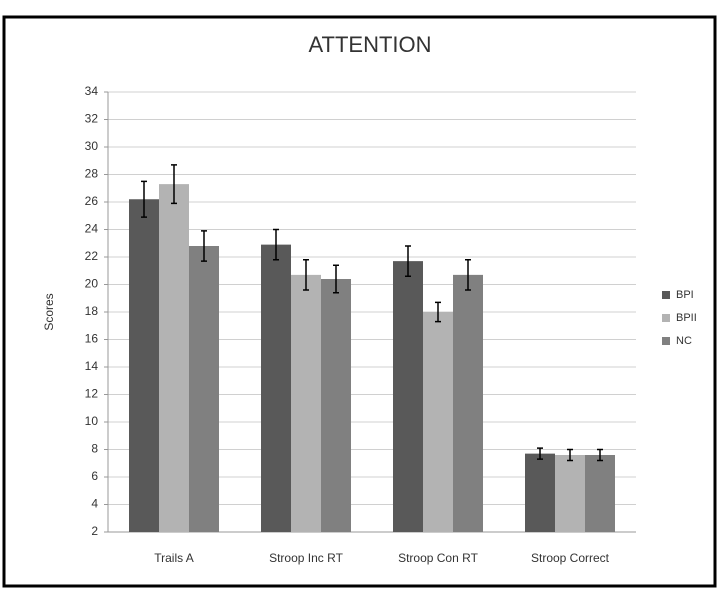 The image size is (720, 590). I want to click on y-tick-label: 26, so click(92, 201).